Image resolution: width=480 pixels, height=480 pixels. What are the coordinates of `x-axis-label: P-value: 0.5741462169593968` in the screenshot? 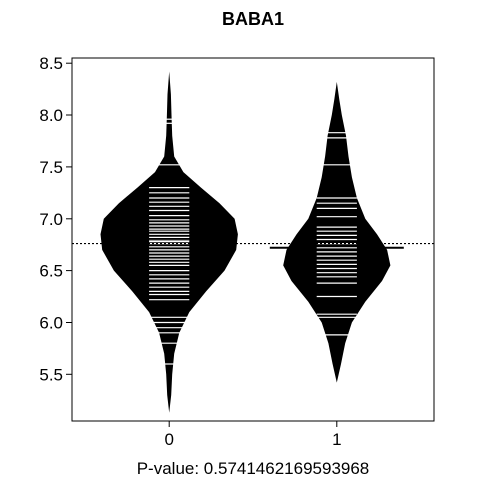 It's located at (253, 468).